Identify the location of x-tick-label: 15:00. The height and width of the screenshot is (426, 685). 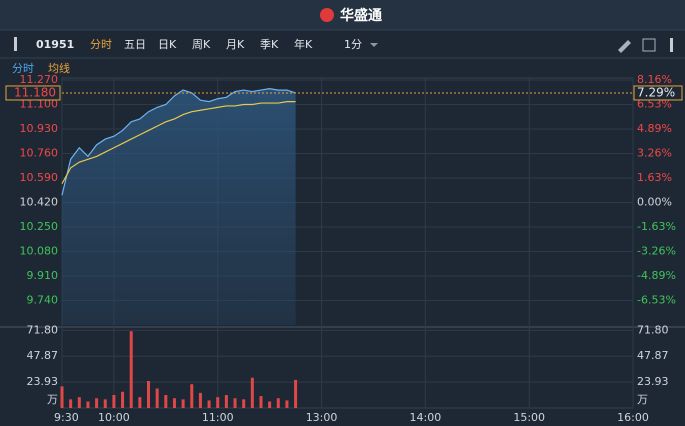
(529, 417).